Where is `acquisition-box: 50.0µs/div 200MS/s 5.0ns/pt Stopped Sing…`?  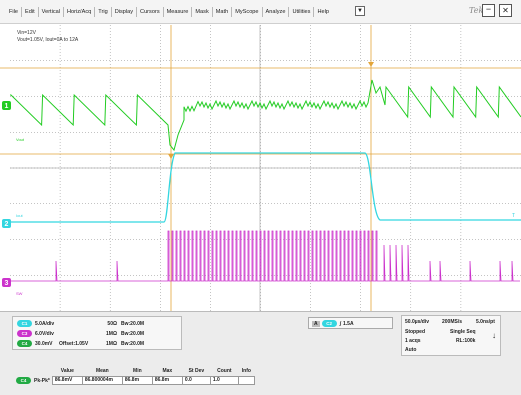 acquisition-box: 50.0µs/div 200MS/s 5.0ns/pt Stopped Sing… is located at coordinates (451, 335).